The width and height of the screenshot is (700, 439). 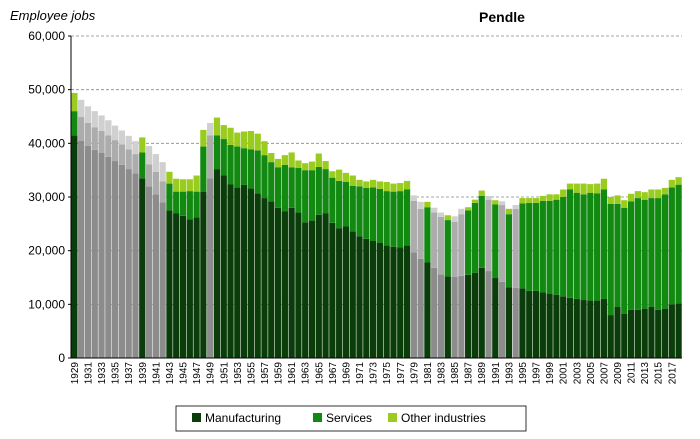 What do you see at coordinates (461, 316) in the screenshot?
I see `bar-manufacturing-1986` at bounding box center [461, 316].